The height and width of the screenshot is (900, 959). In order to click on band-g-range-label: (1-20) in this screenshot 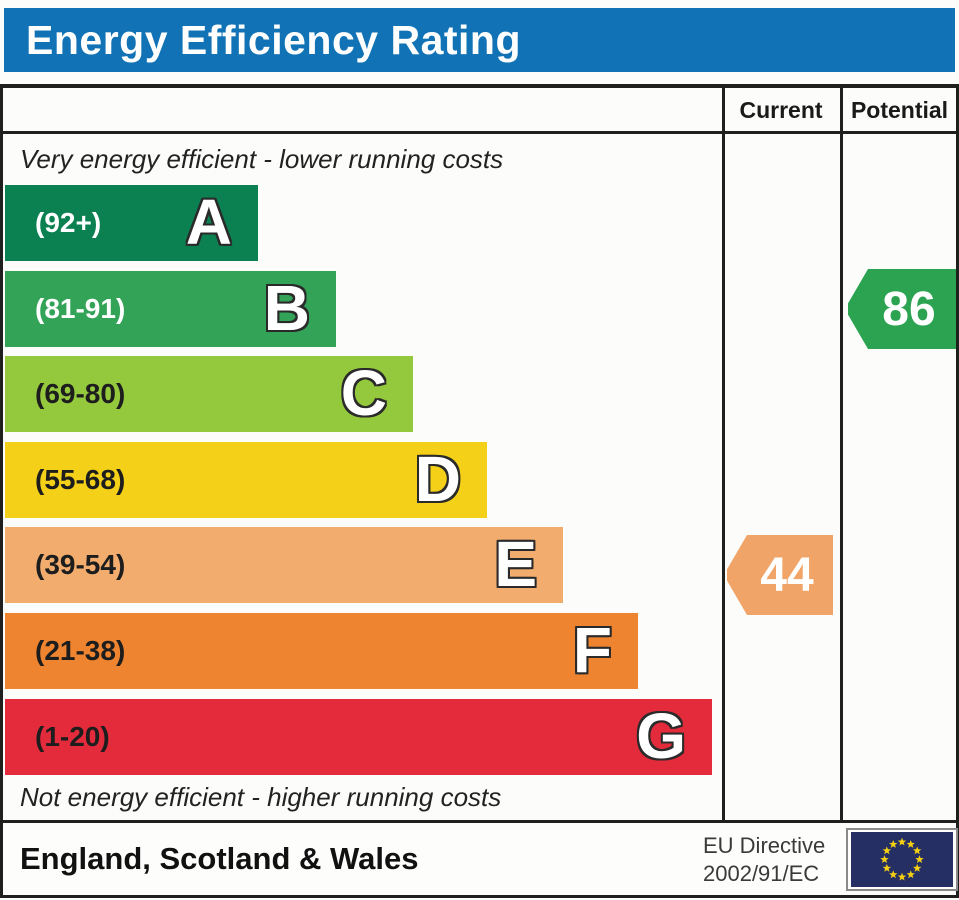, I will do `click(72, 736)`.